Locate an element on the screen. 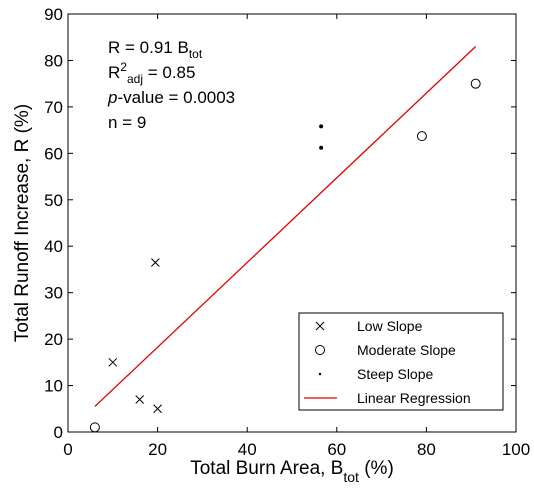 The image size is (534, 496). y-tick-label: 70 is located at coordinates (53, 107).